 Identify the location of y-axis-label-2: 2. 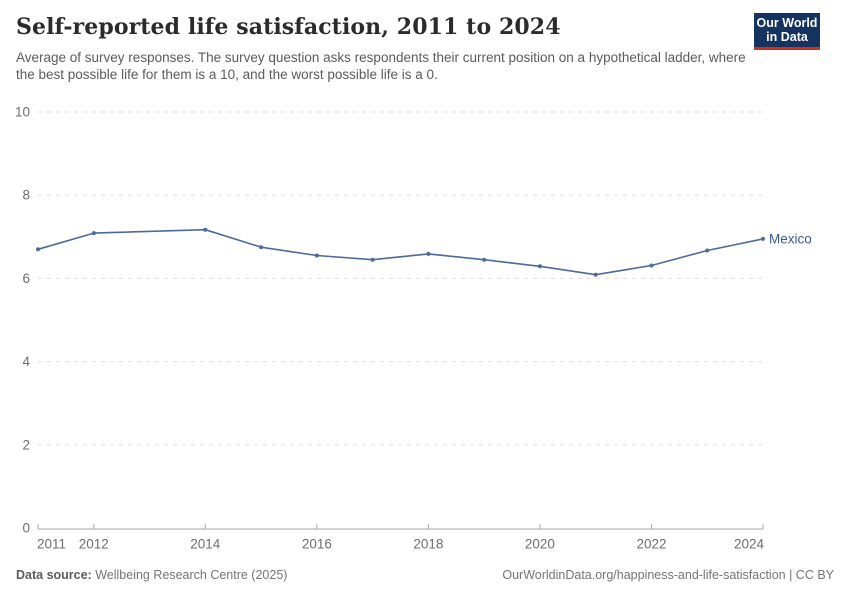
(26, 444).